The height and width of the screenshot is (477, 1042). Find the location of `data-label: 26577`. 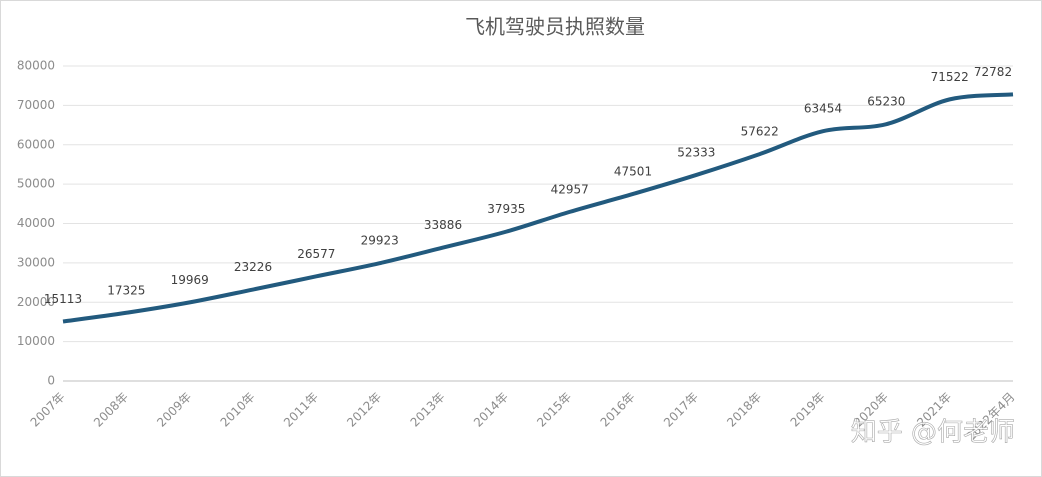

data-label: 26577 is located at coordinates (316, 254).